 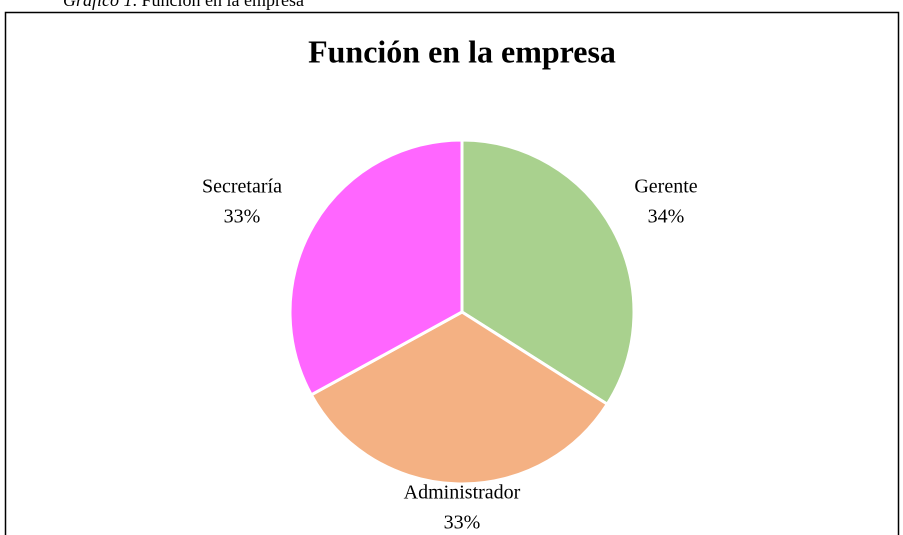 I want to click on caption: Gráfico 1. Función en la empresa, so click(x=183, y=5).